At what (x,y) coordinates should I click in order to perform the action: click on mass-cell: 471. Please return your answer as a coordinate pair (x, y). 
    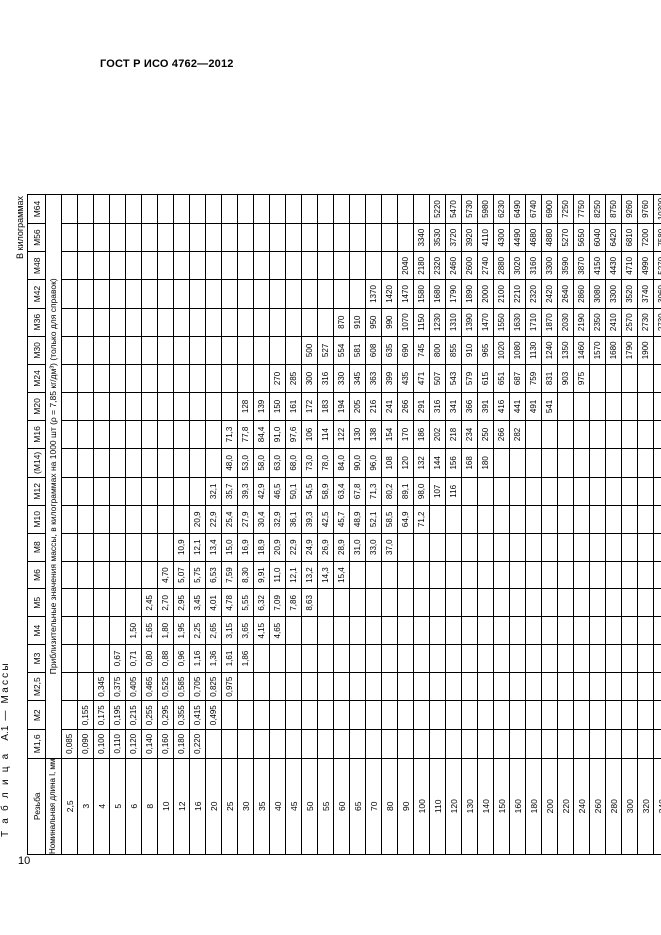
    Looking at the image, I should click on (421, 378).